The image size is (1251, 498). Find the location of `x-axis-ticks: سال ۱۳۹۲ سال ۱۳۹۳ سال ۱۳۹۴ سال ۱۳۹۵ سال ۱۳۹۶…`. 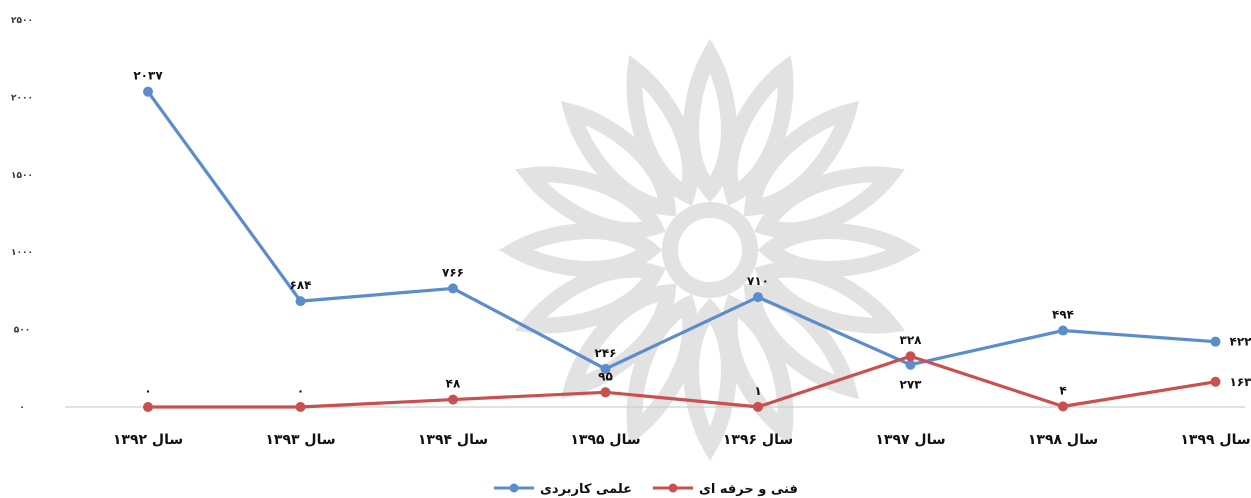

x-axis-ticks: سال ۱۳۹۲ سال ۱۳۹۳ سال ۱۳۹۴ سال ۱۳۹۵ سال ۱۳۹۶… is located at coordinates (682, 440).